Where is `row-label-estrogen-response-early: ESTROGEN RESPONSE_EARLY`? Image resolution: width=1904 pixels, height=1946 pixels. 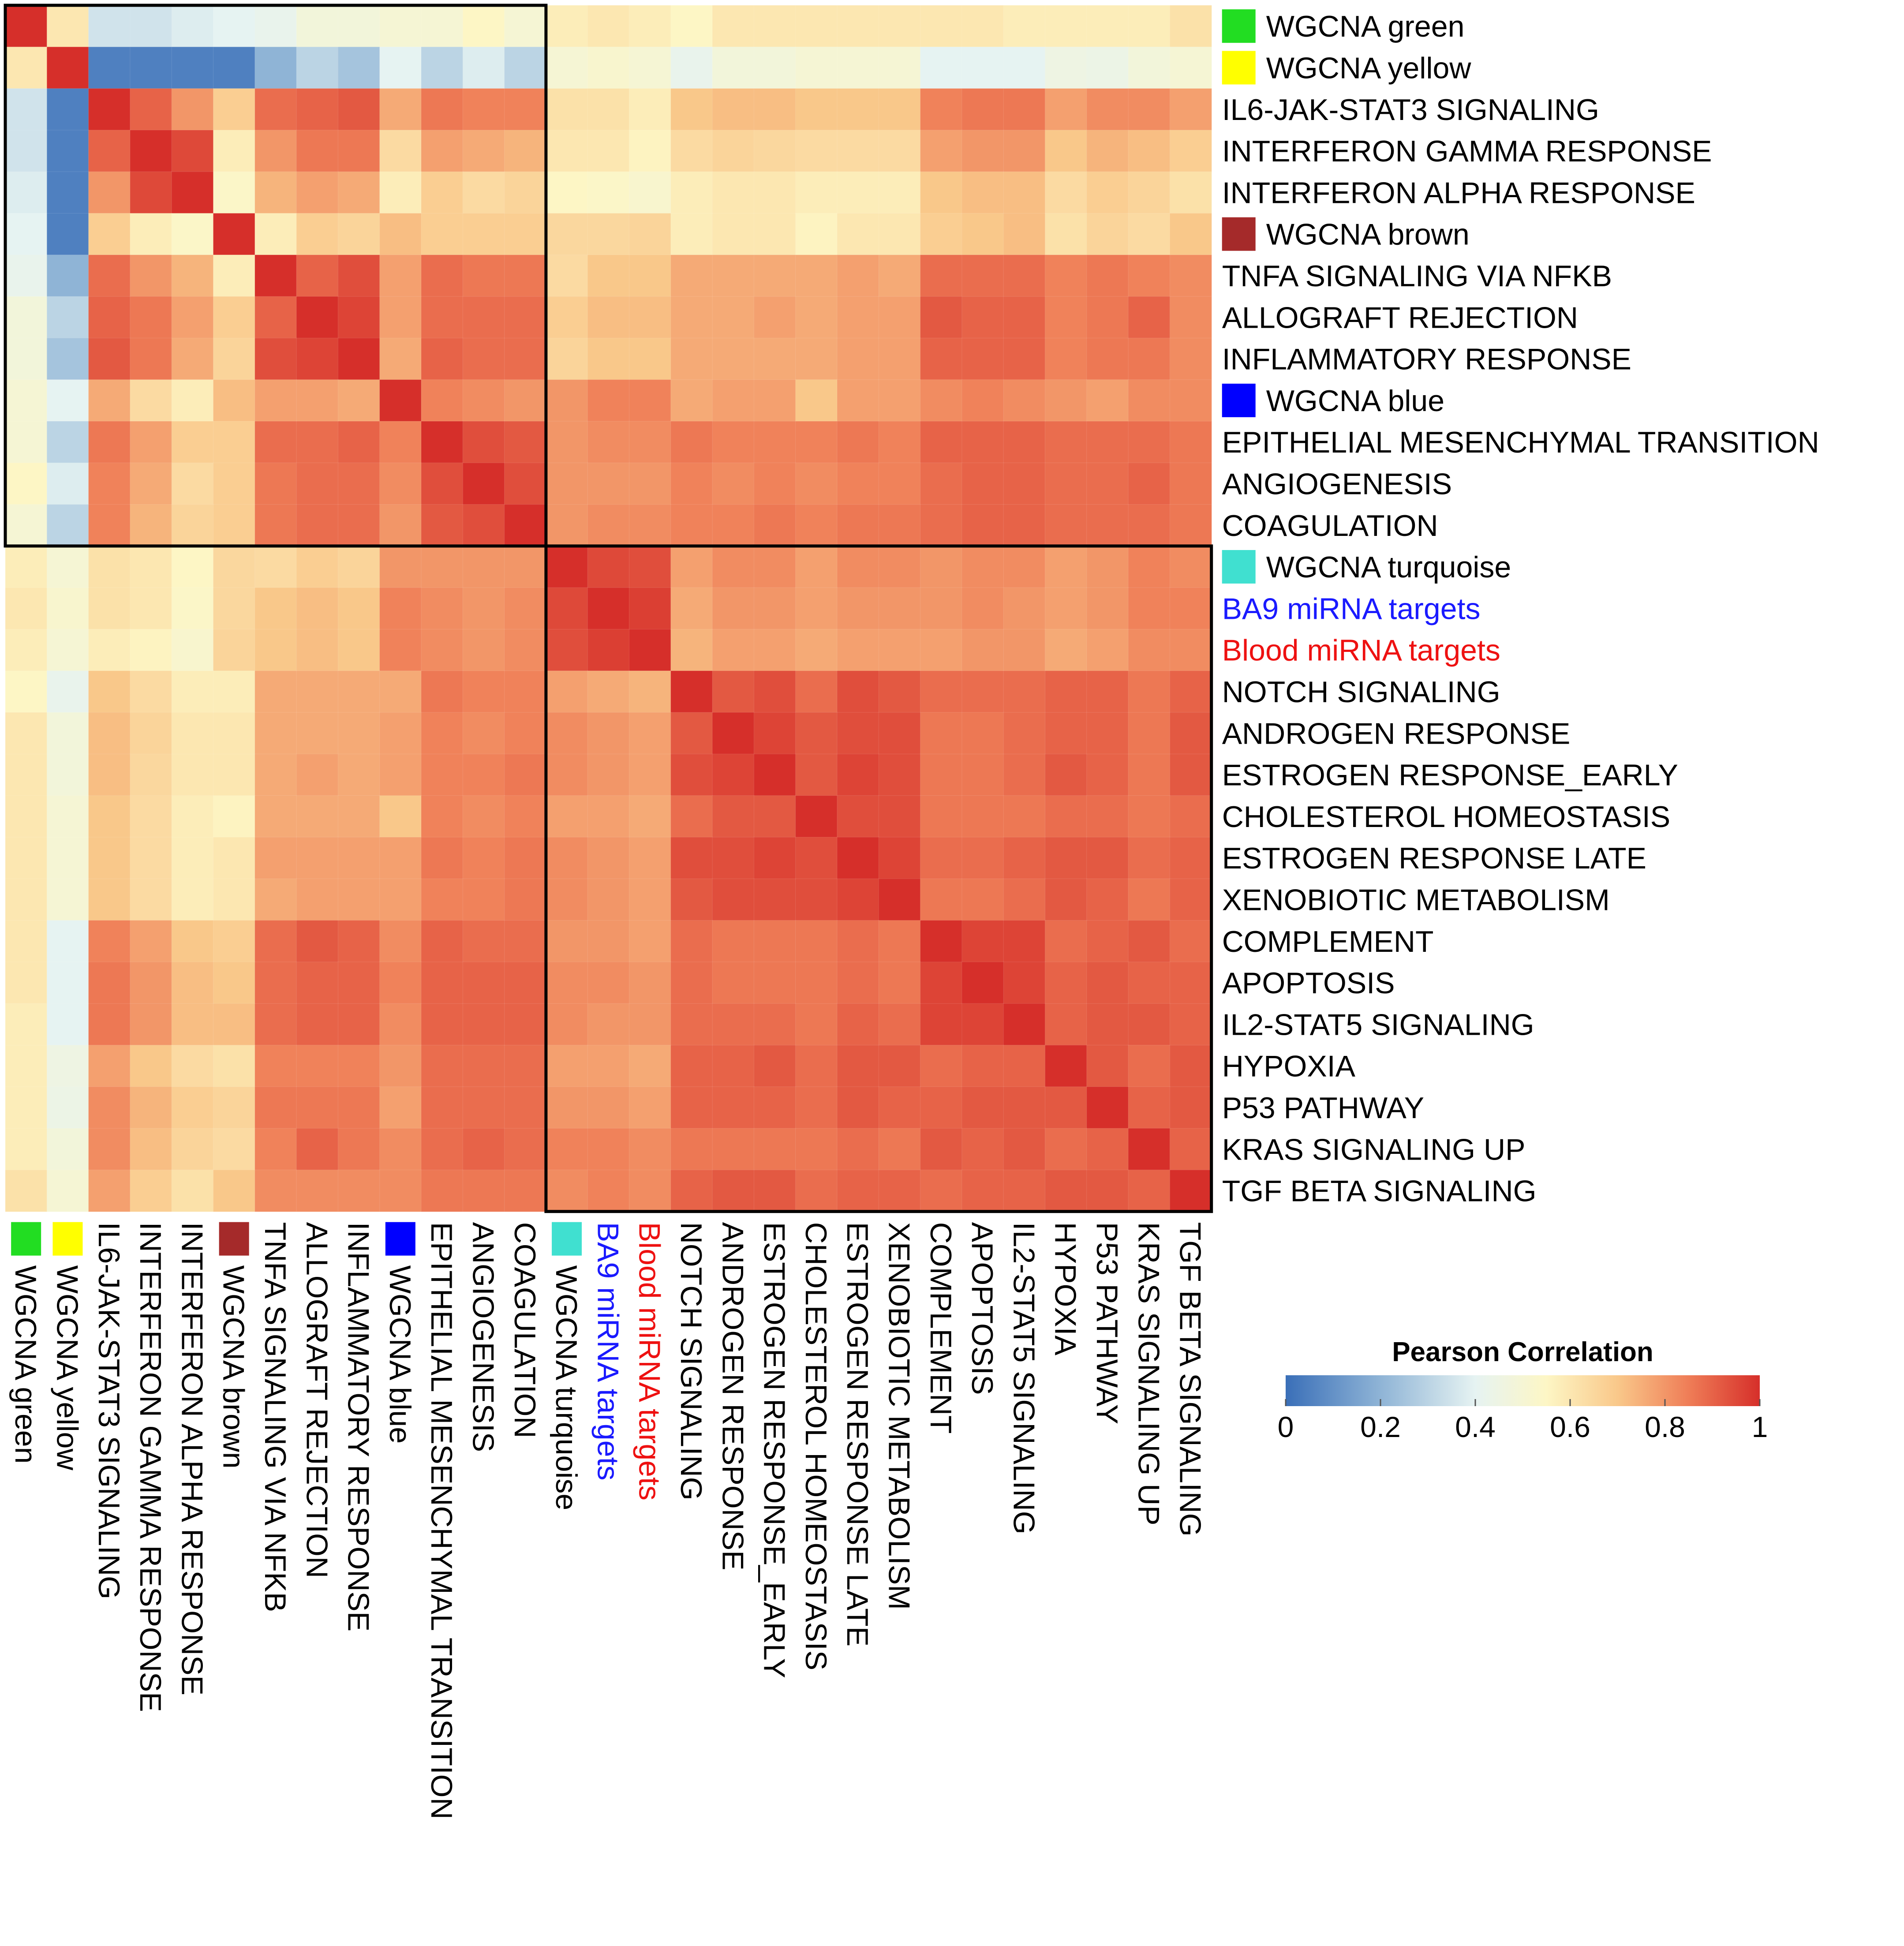
row-label-estrogen-response-early: ESTROGEN RESPONSE_EARLY is located at coordinates (1450, 775).